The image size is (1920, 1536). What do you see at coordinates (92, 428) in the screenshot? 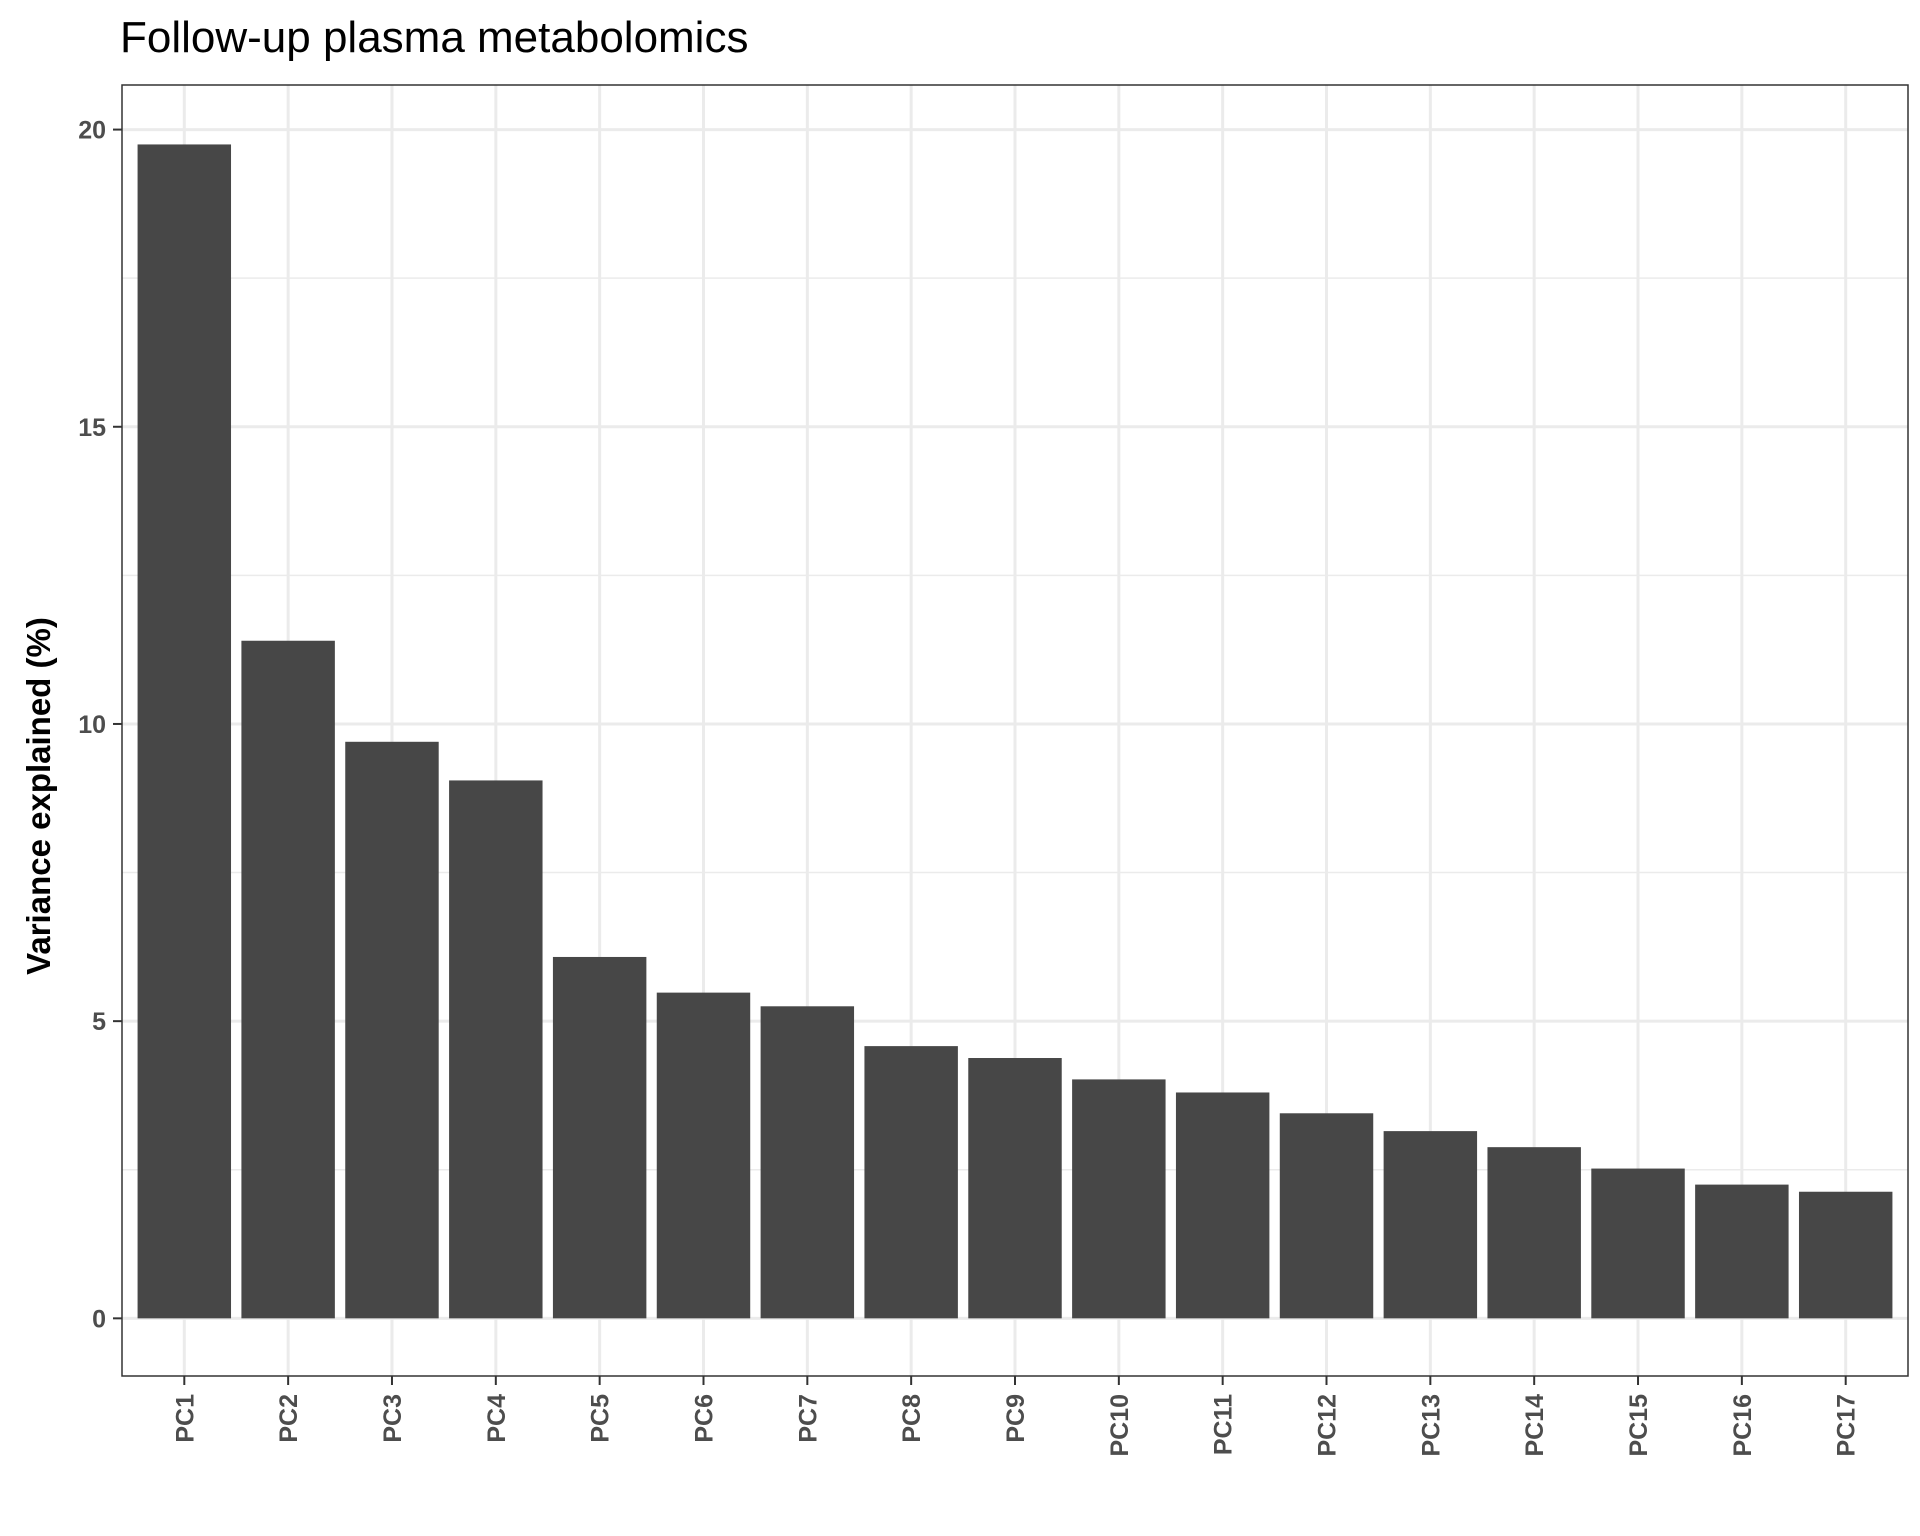
I see `y-tick-label: 15` at bounding box center [92, 428].